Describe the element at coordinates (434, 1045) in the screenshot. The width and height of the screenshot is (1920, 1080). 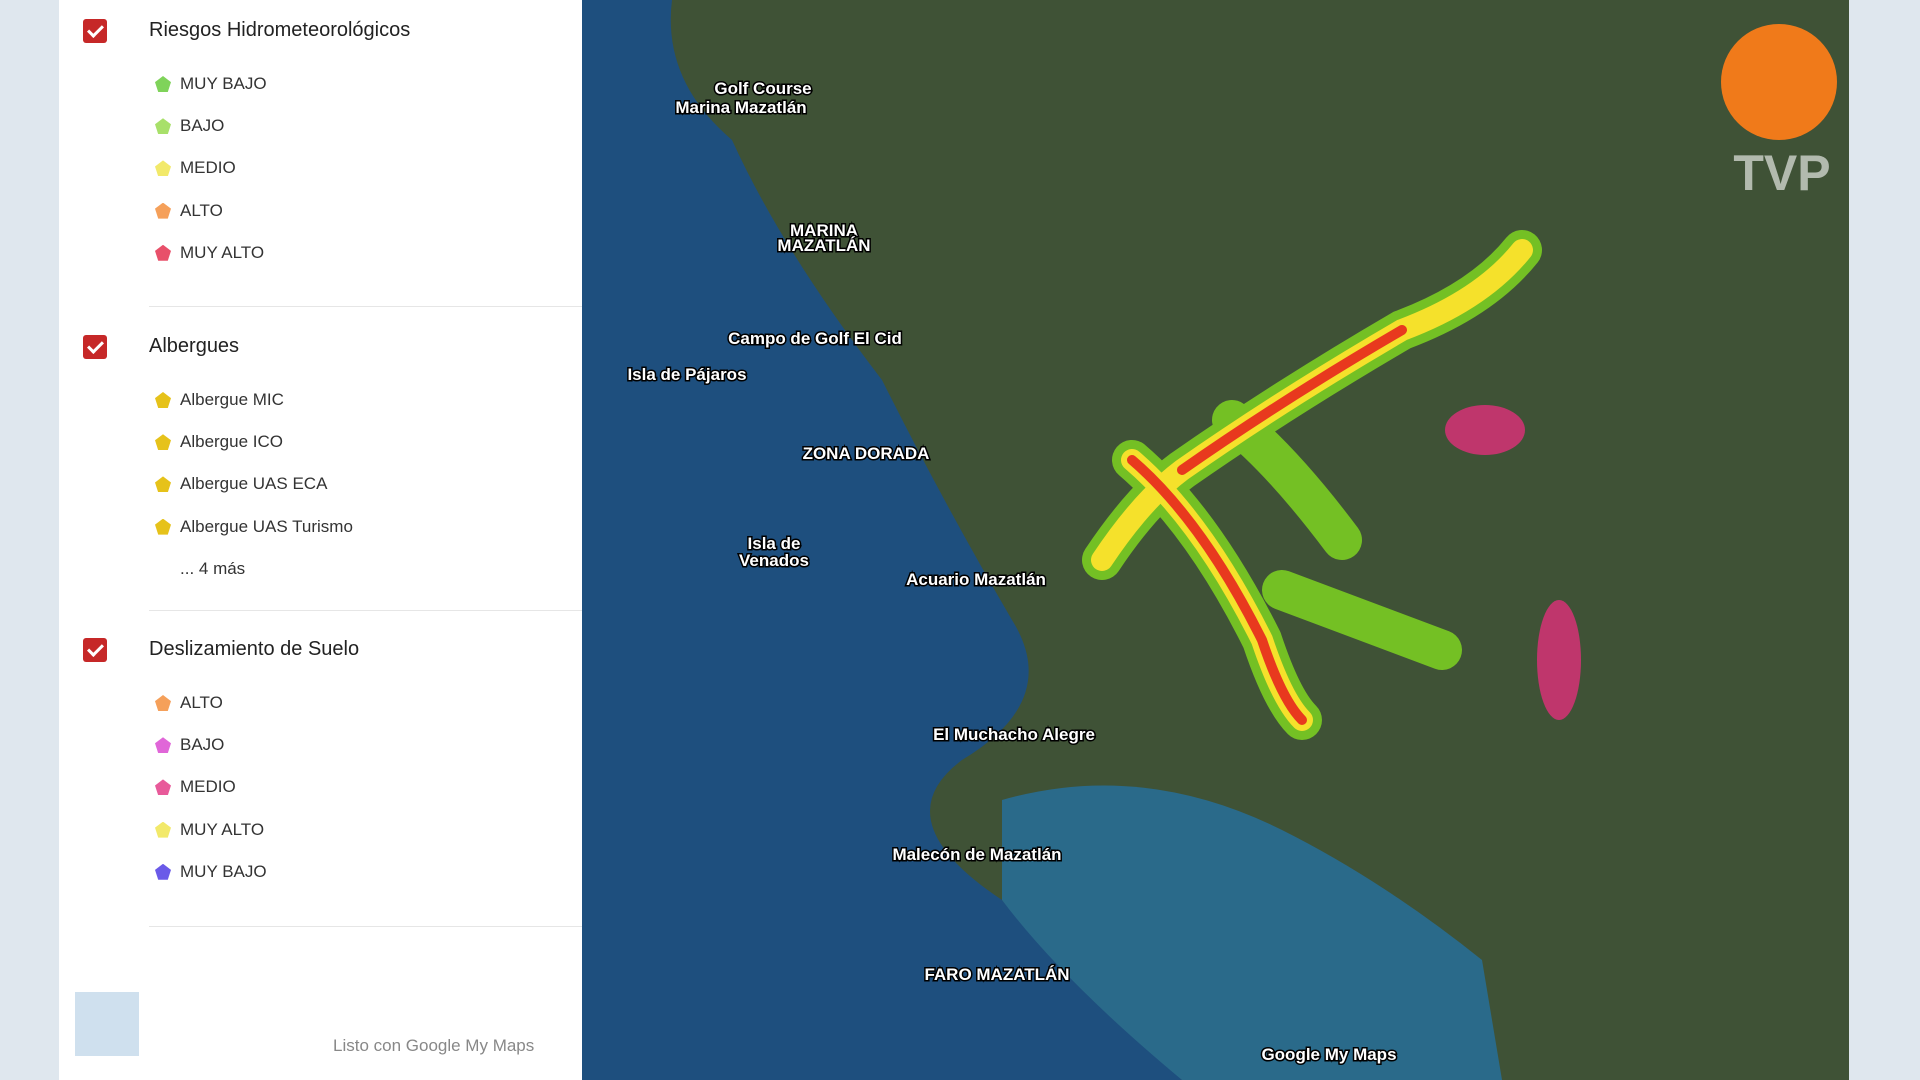
I see `footer: Listo con Google My Maps` at that location.